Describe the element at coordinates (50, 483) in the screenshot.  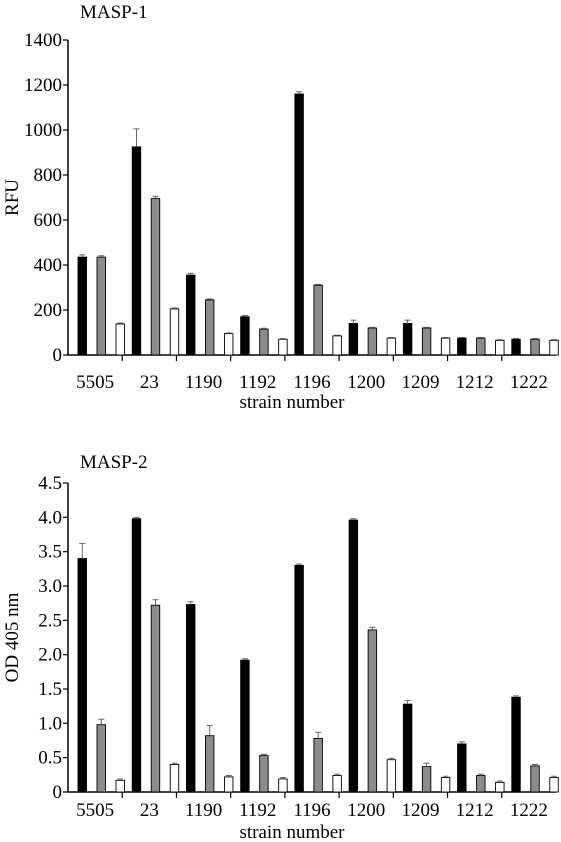
I see `chart2-y-tick-label: 4.5` at that location.